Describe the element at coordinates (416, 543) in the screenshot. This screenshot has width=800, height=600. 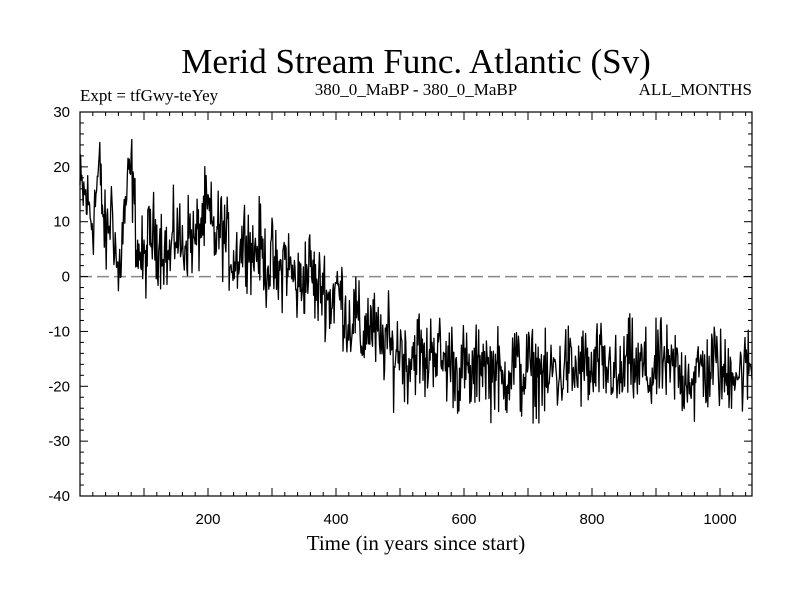
I see `x-axis-label: Time (in years since start)` at that location.